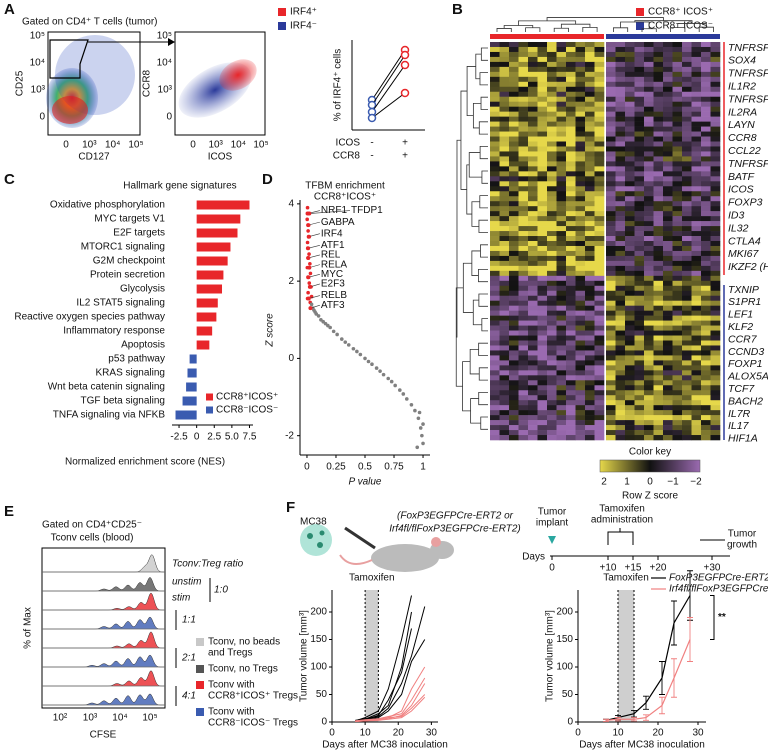 This screenshot has width=768, height=753. I want to click on histogram, so click(104, 601).